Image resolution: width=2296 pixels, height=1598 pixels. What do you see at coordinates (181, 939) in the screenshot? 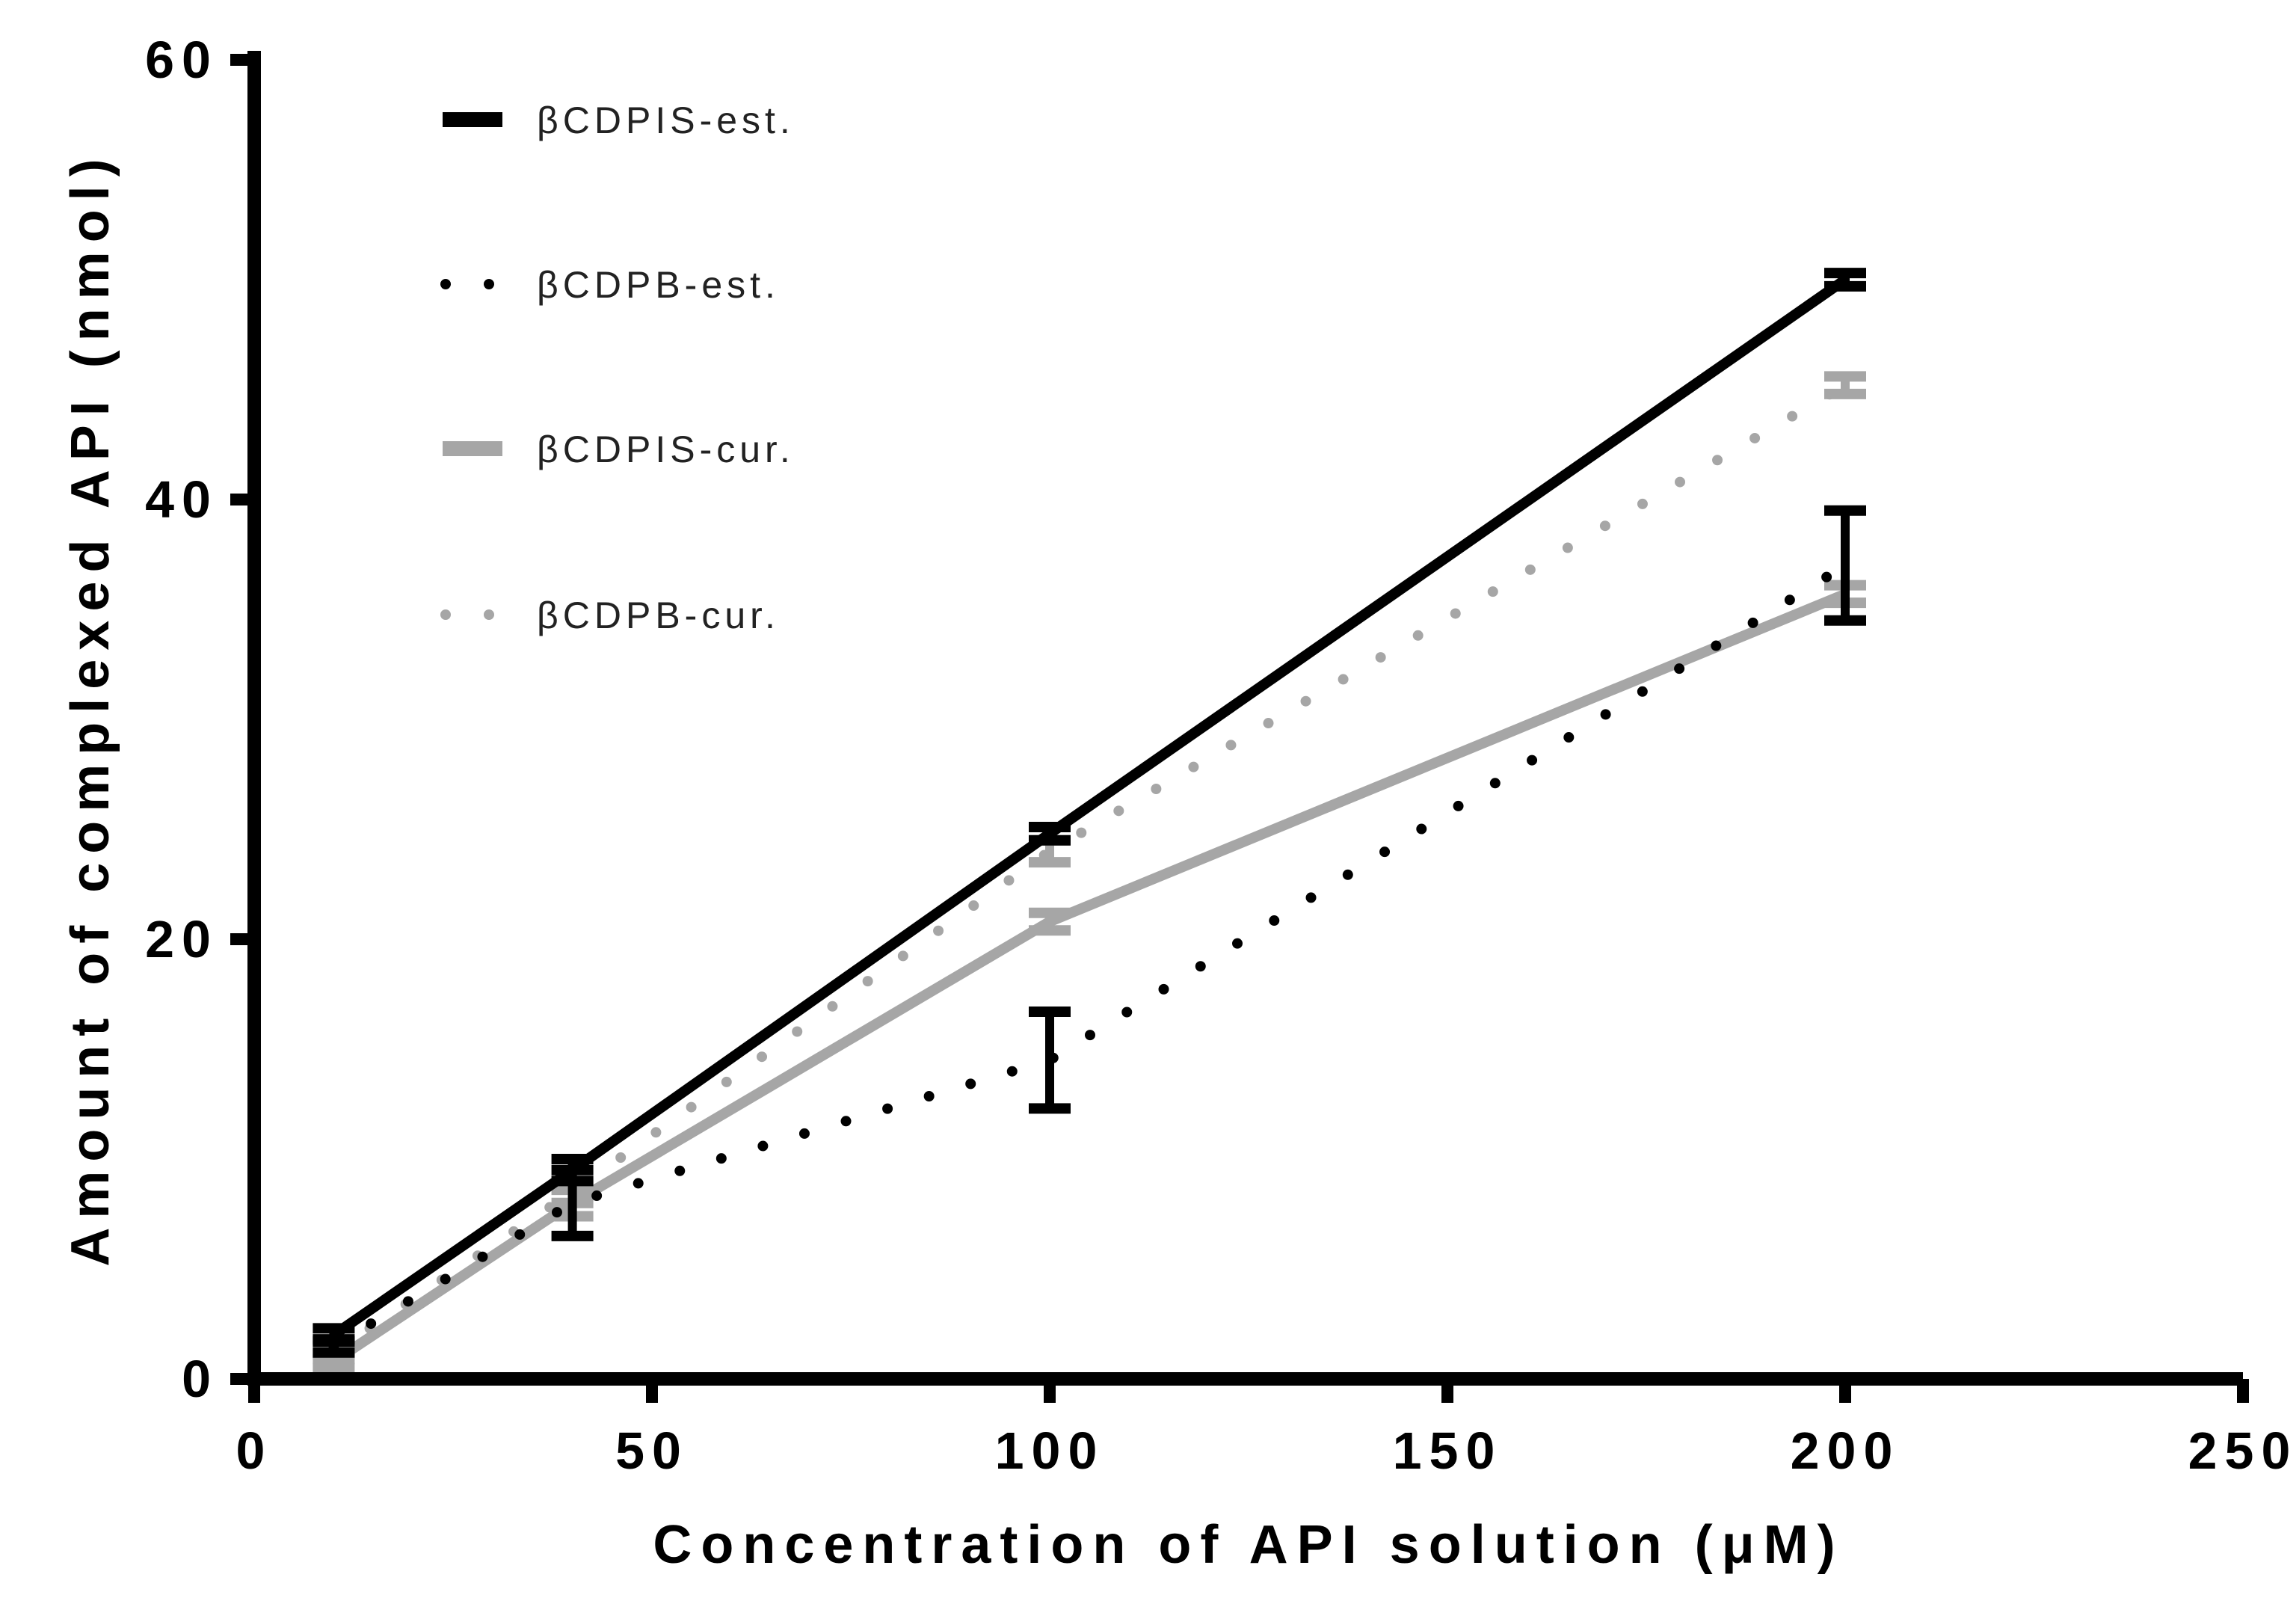
I see `y-tick-label: 20` at bounding box center [181, 939].